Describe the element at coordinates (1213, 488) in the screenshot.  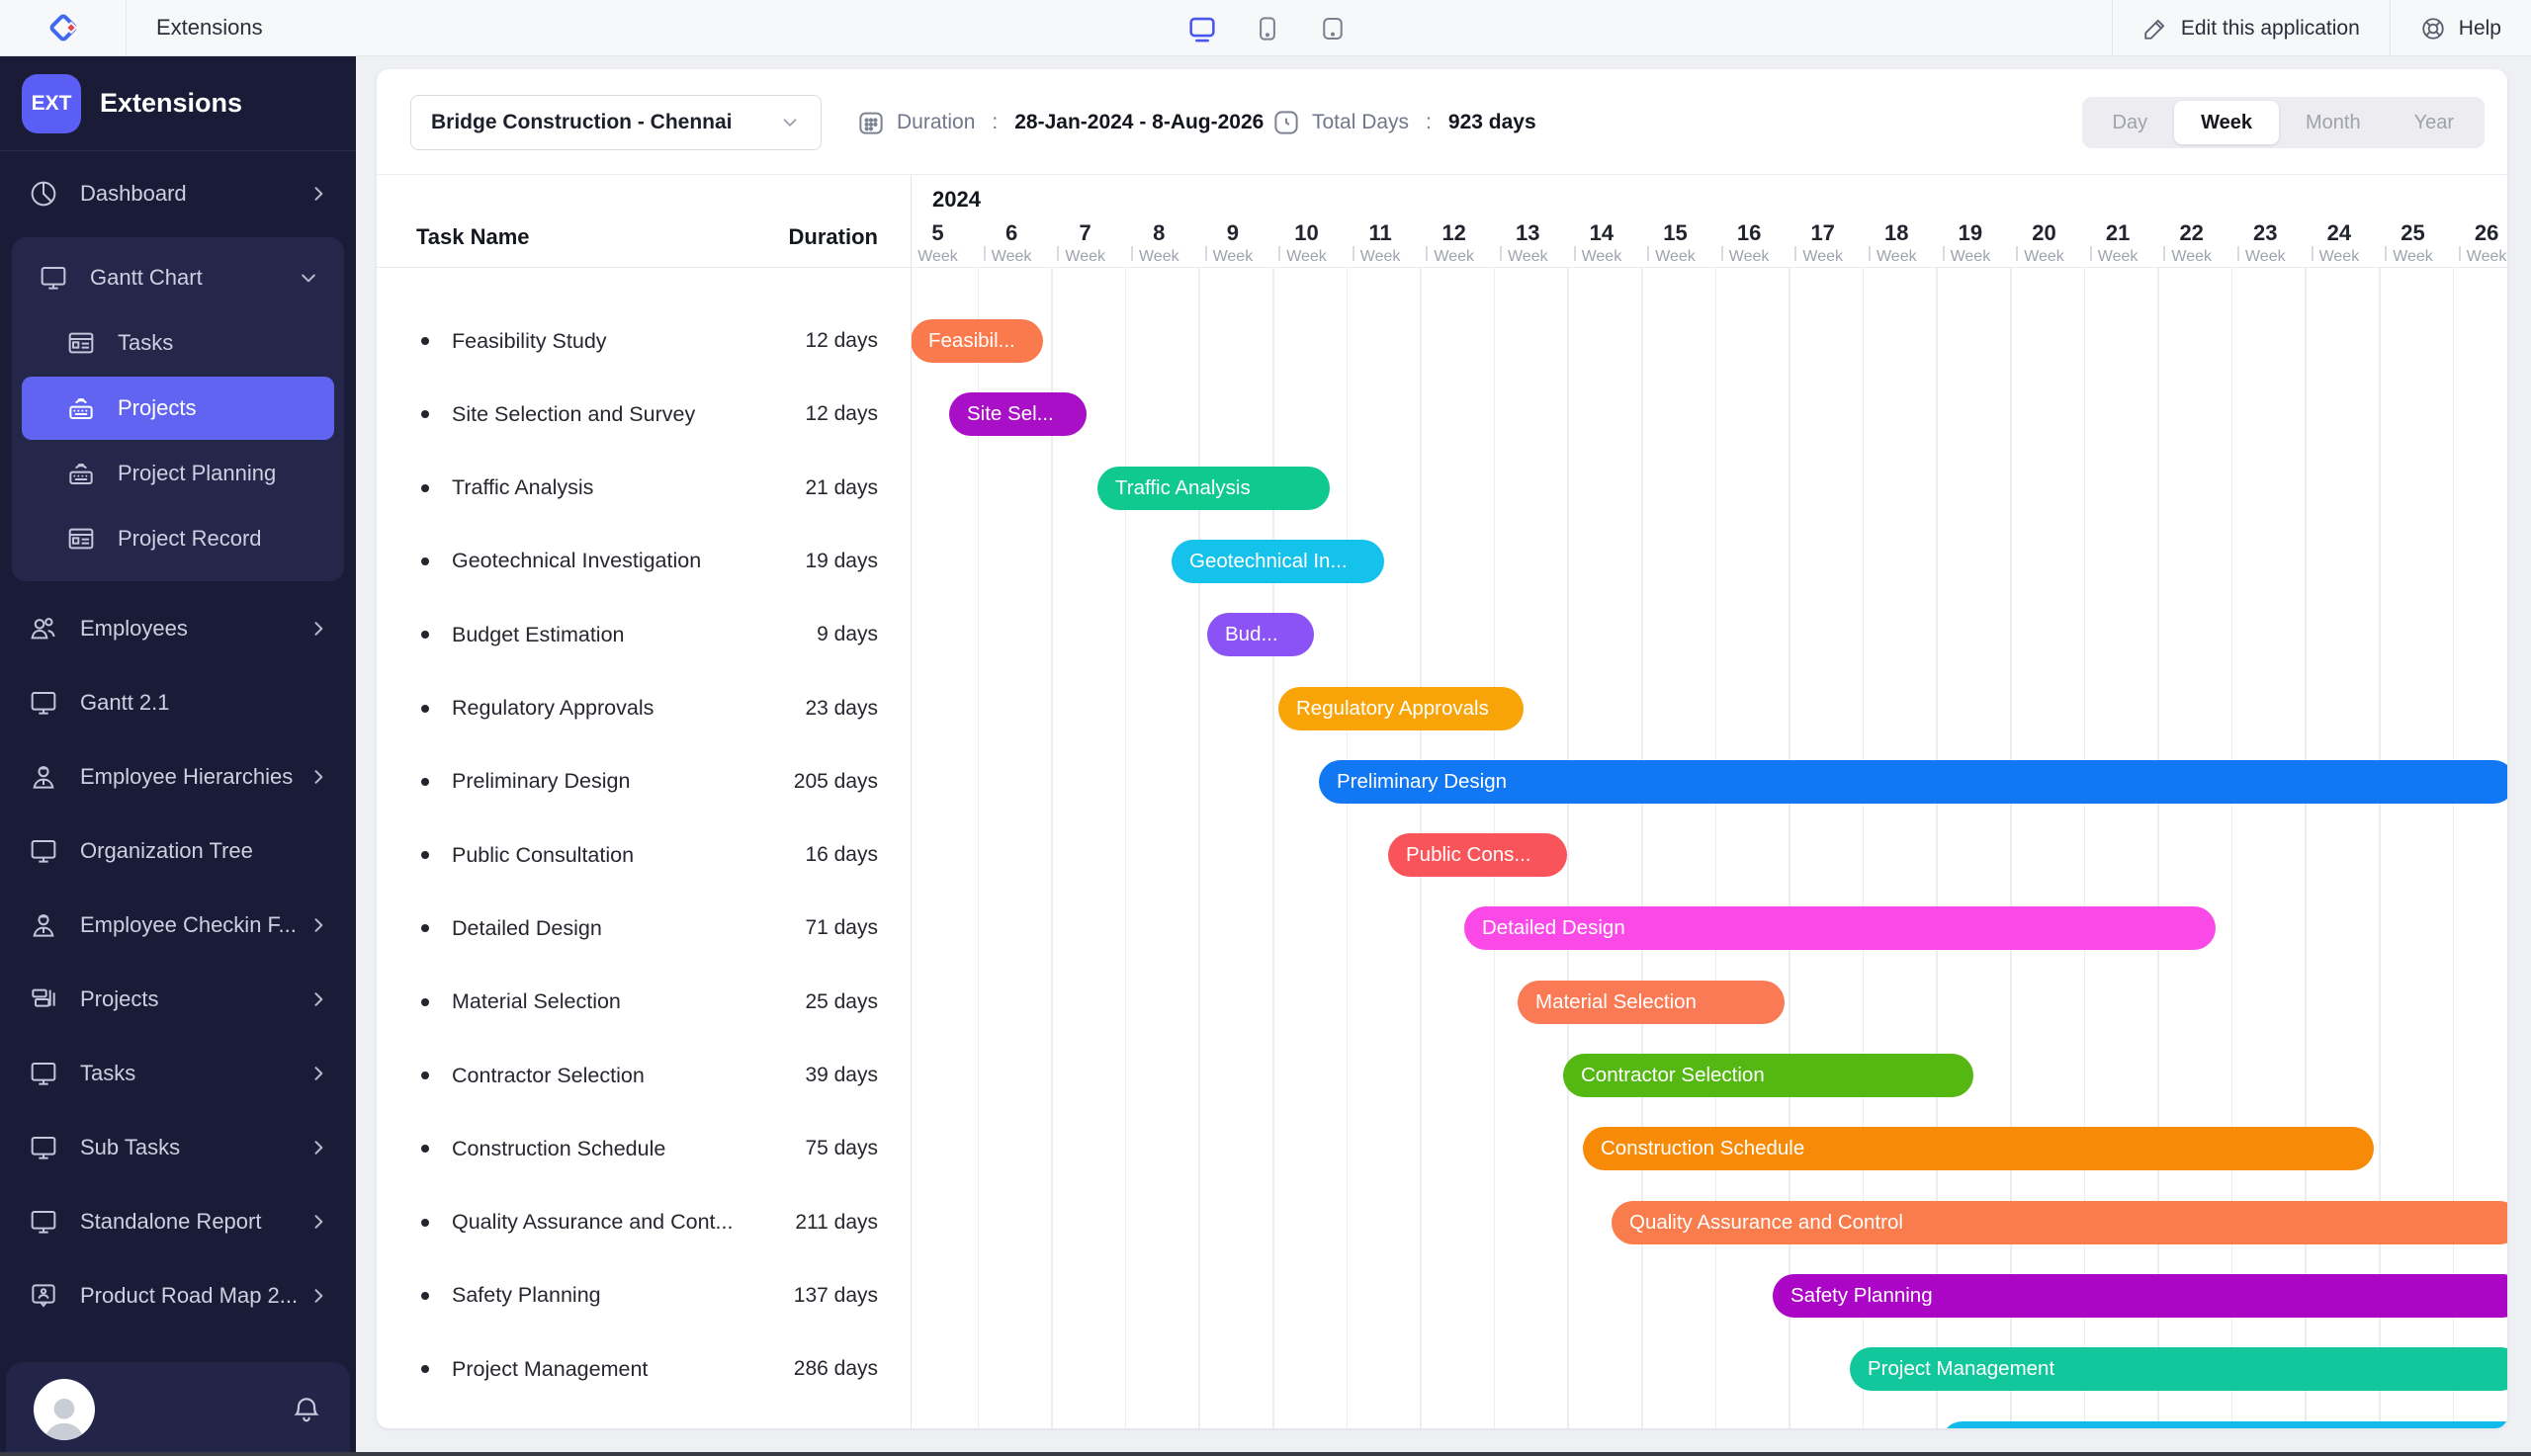
I see `gantt-bar-traffic-analysis: Traffic Analysis` at that location.